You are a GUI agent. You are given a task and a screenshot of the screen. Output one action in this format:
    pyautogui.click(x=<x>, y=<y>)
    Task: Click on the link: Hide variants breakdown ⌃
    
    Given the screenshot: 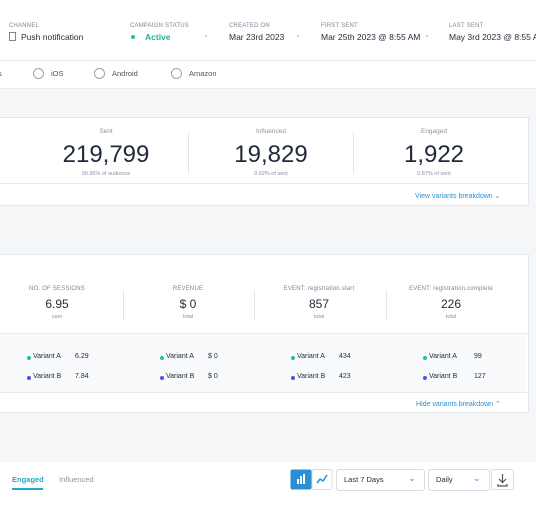 What is the action you would take?
    pyautogui.click(x=458, y=404)
    